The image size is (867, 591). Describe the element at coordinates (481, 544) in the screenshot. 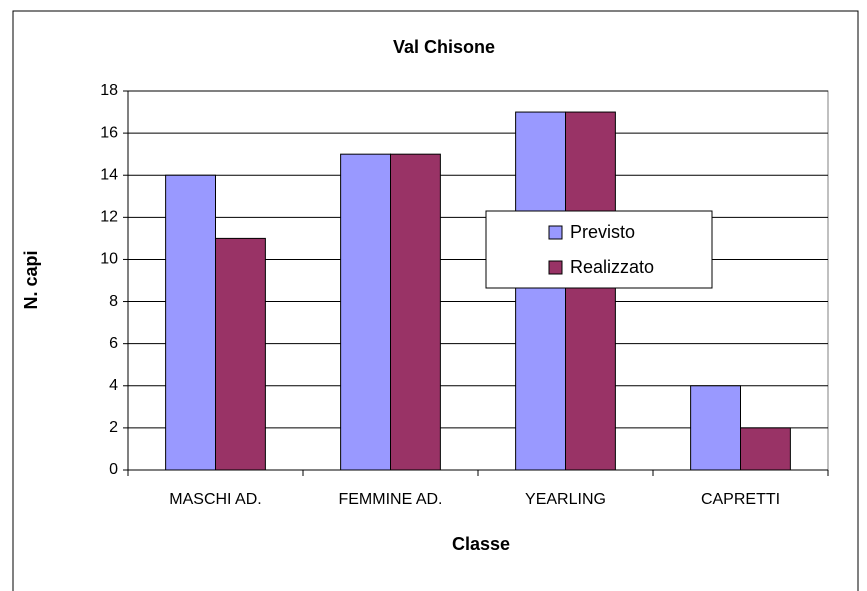

I see `x-axis-label: Classe` at that location.